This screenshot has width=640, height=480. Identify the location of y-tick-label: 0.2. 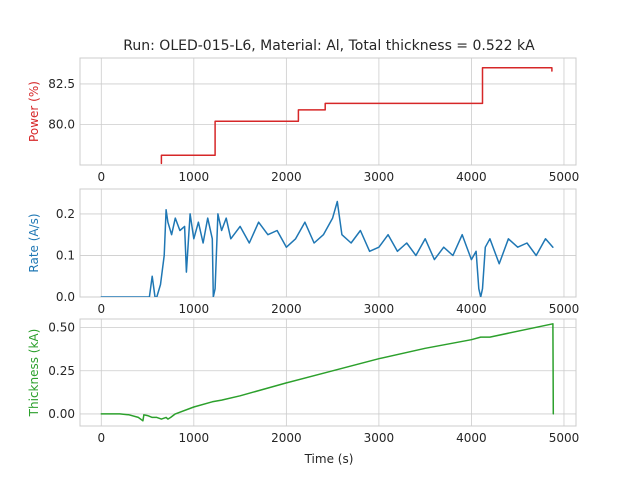
(65, 214).